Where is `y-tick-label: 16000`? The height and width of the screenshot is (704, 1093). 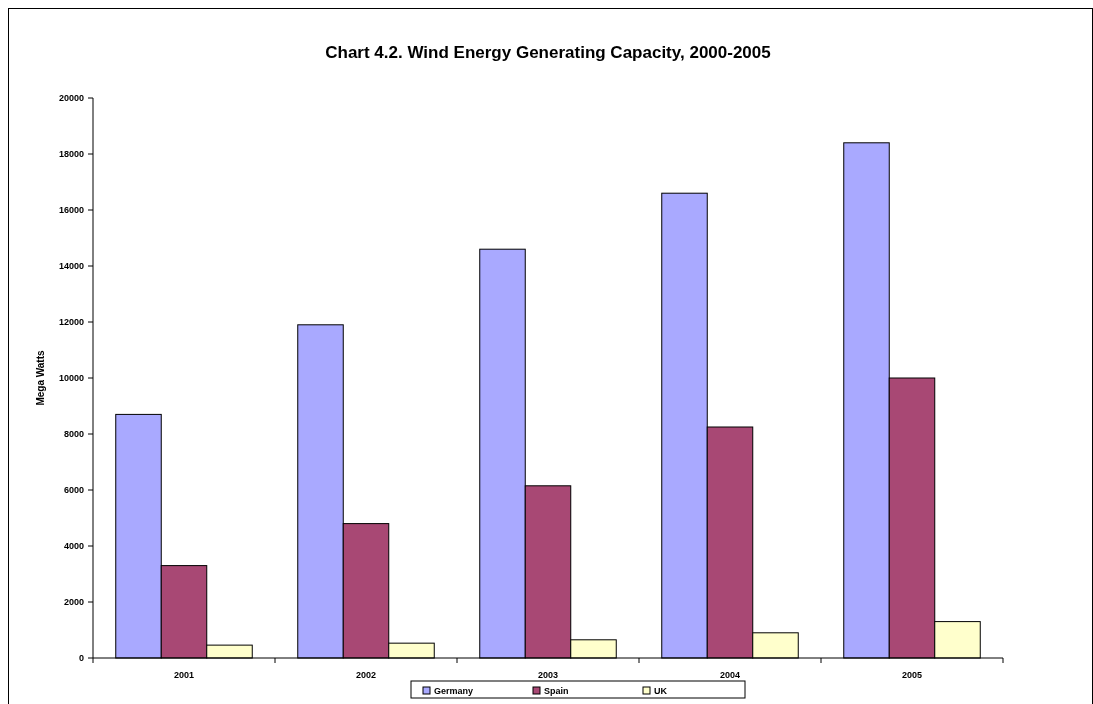
y-tick-label: 16000 is located at coordinates (71, 210).